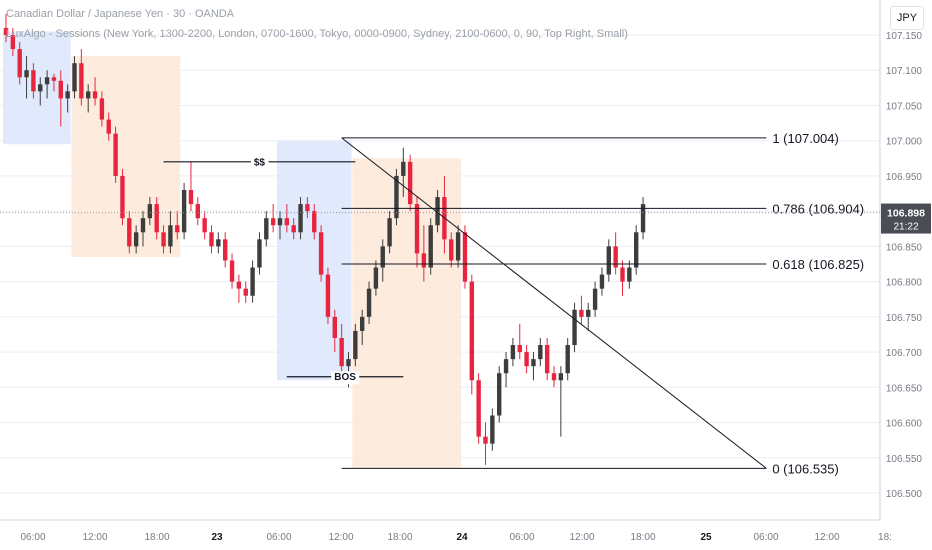 The height and width of the screenshot is (550, 932). I want to click on price-tick-label: 106.600, so click(904, 424).